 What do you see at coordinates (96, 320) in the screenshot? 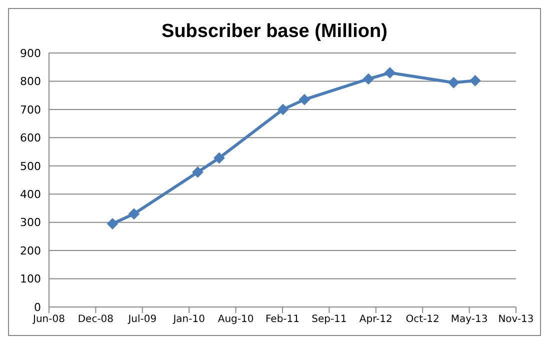
I see `x-tick-label: Dec-08` at bounding box center [96, 320].